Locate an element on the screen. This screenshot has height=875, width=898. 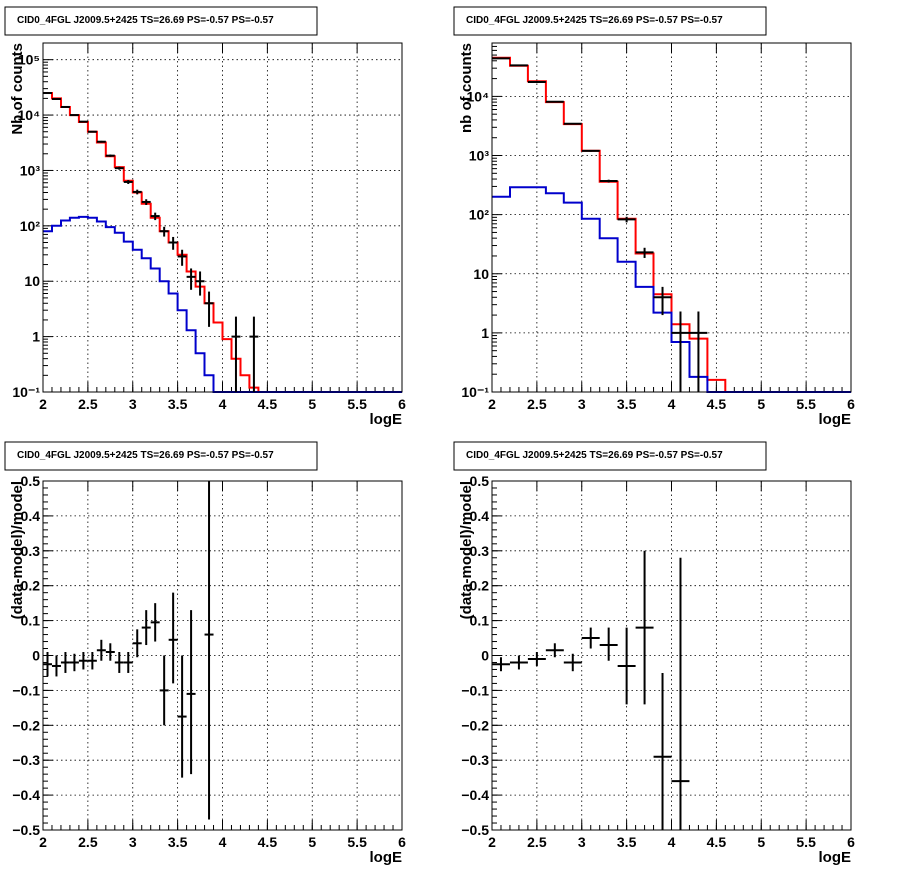
y-tick-label: 0.1 is located at coordinates (31, 621).